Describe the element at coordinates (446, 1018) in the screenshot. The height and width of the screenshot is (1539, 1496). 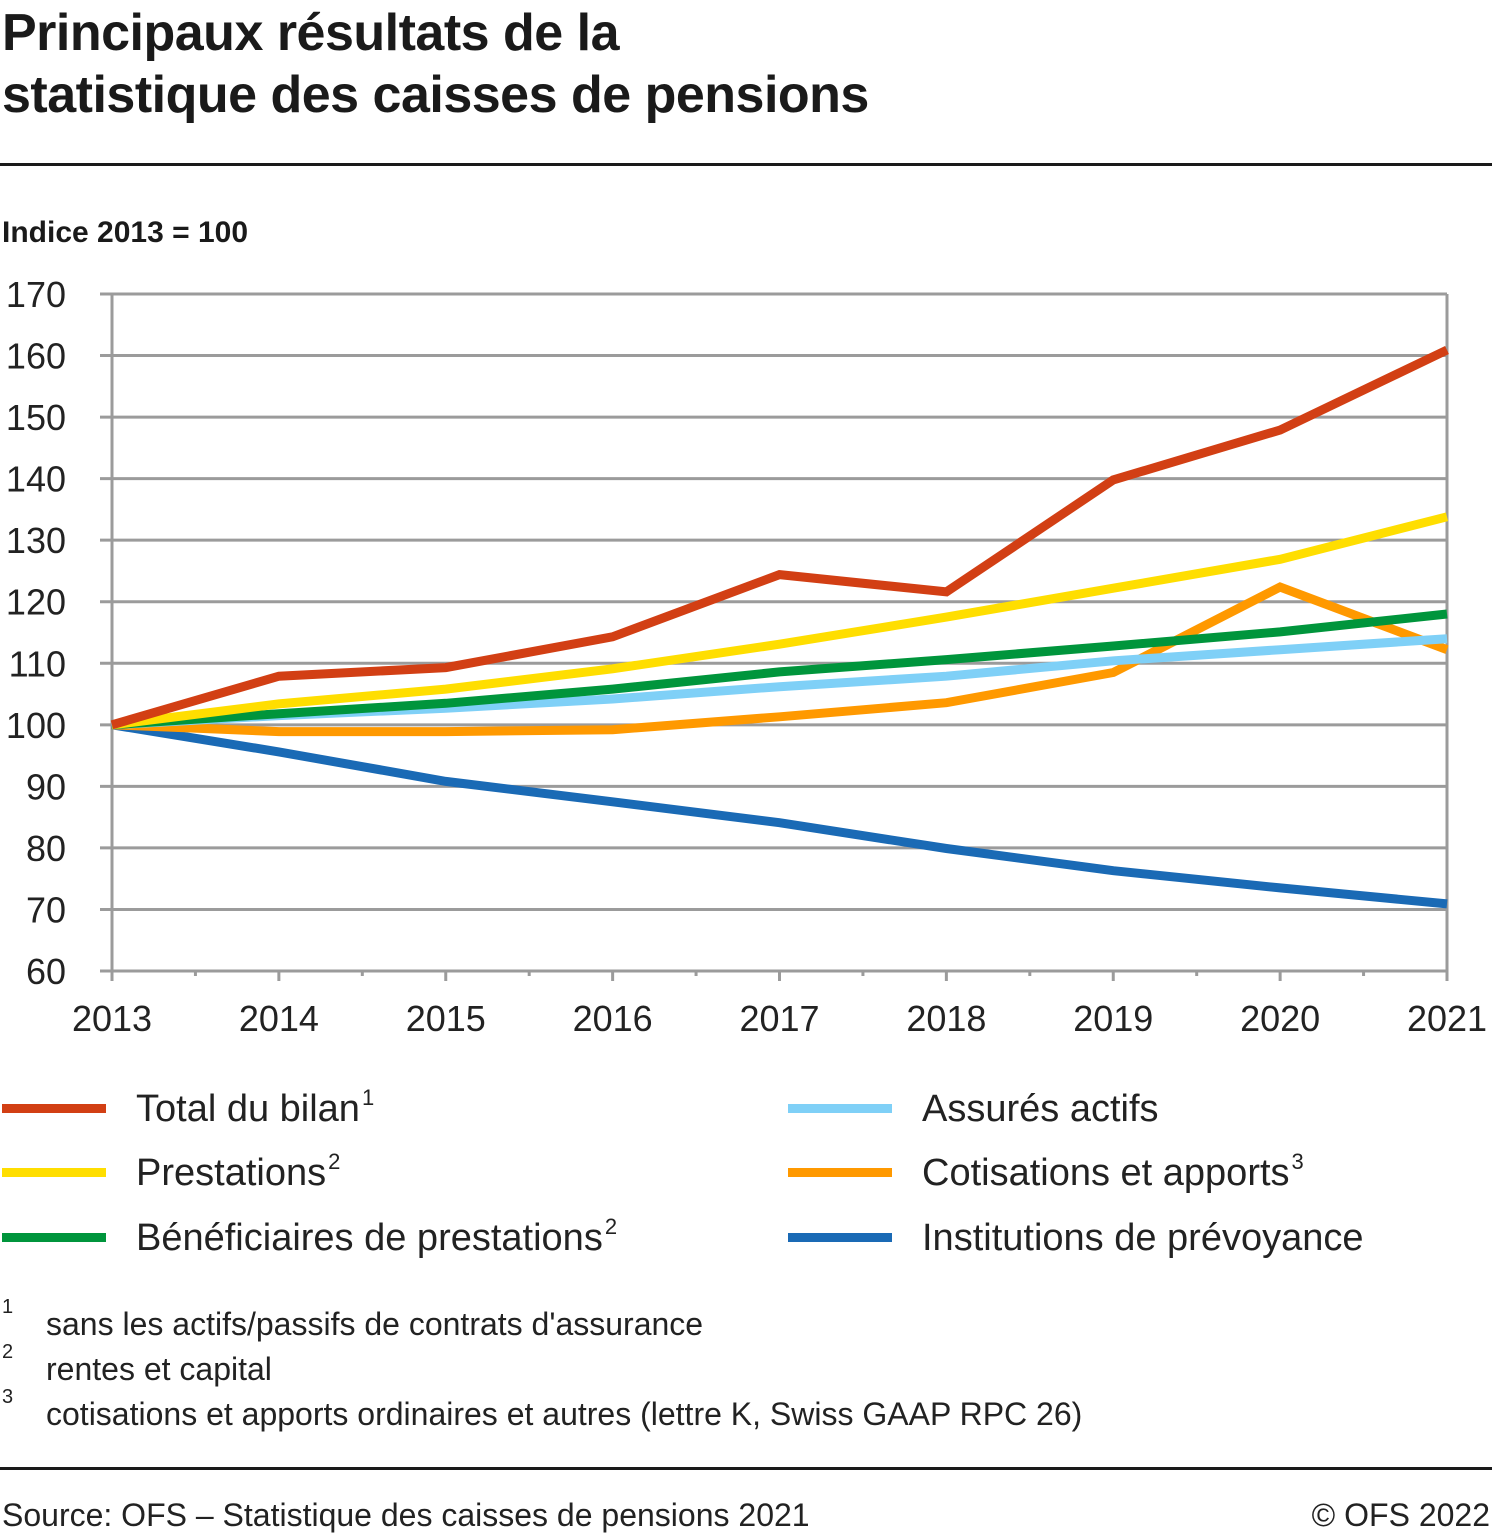
I see `x-tick-label: 2015` at that location.